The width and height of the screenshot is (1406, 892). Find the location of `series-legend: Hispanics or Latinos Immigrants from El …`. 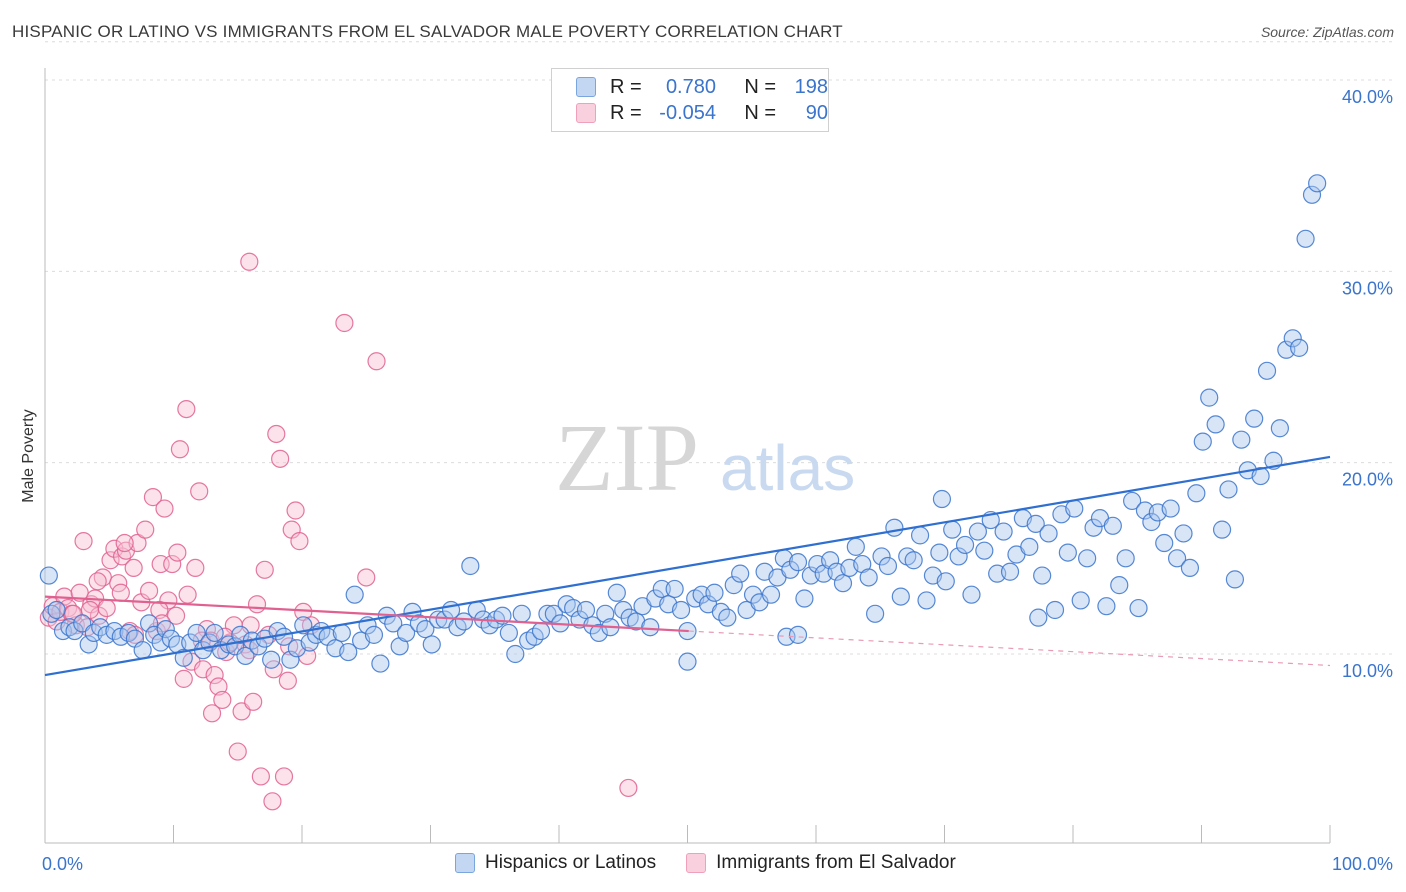

series-legend: Hispanics or Latinos Immigrants from El … is located at coordinates (720, 863).